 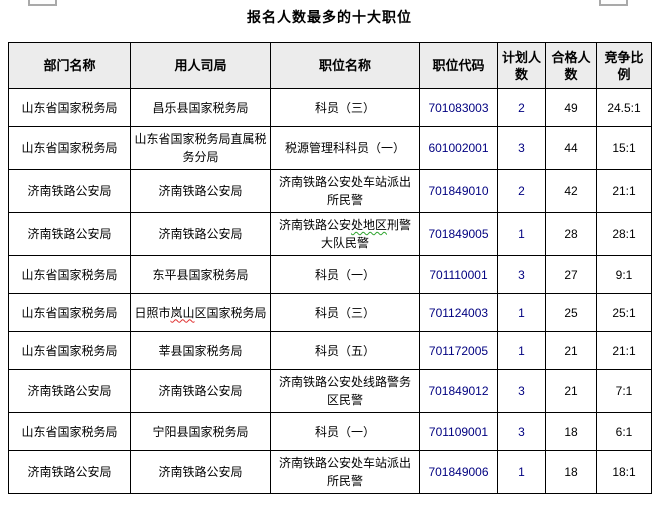 I want to click on cell-position: 济南铁路公安处地区刑警大队民警, so click(x=345, y=234).